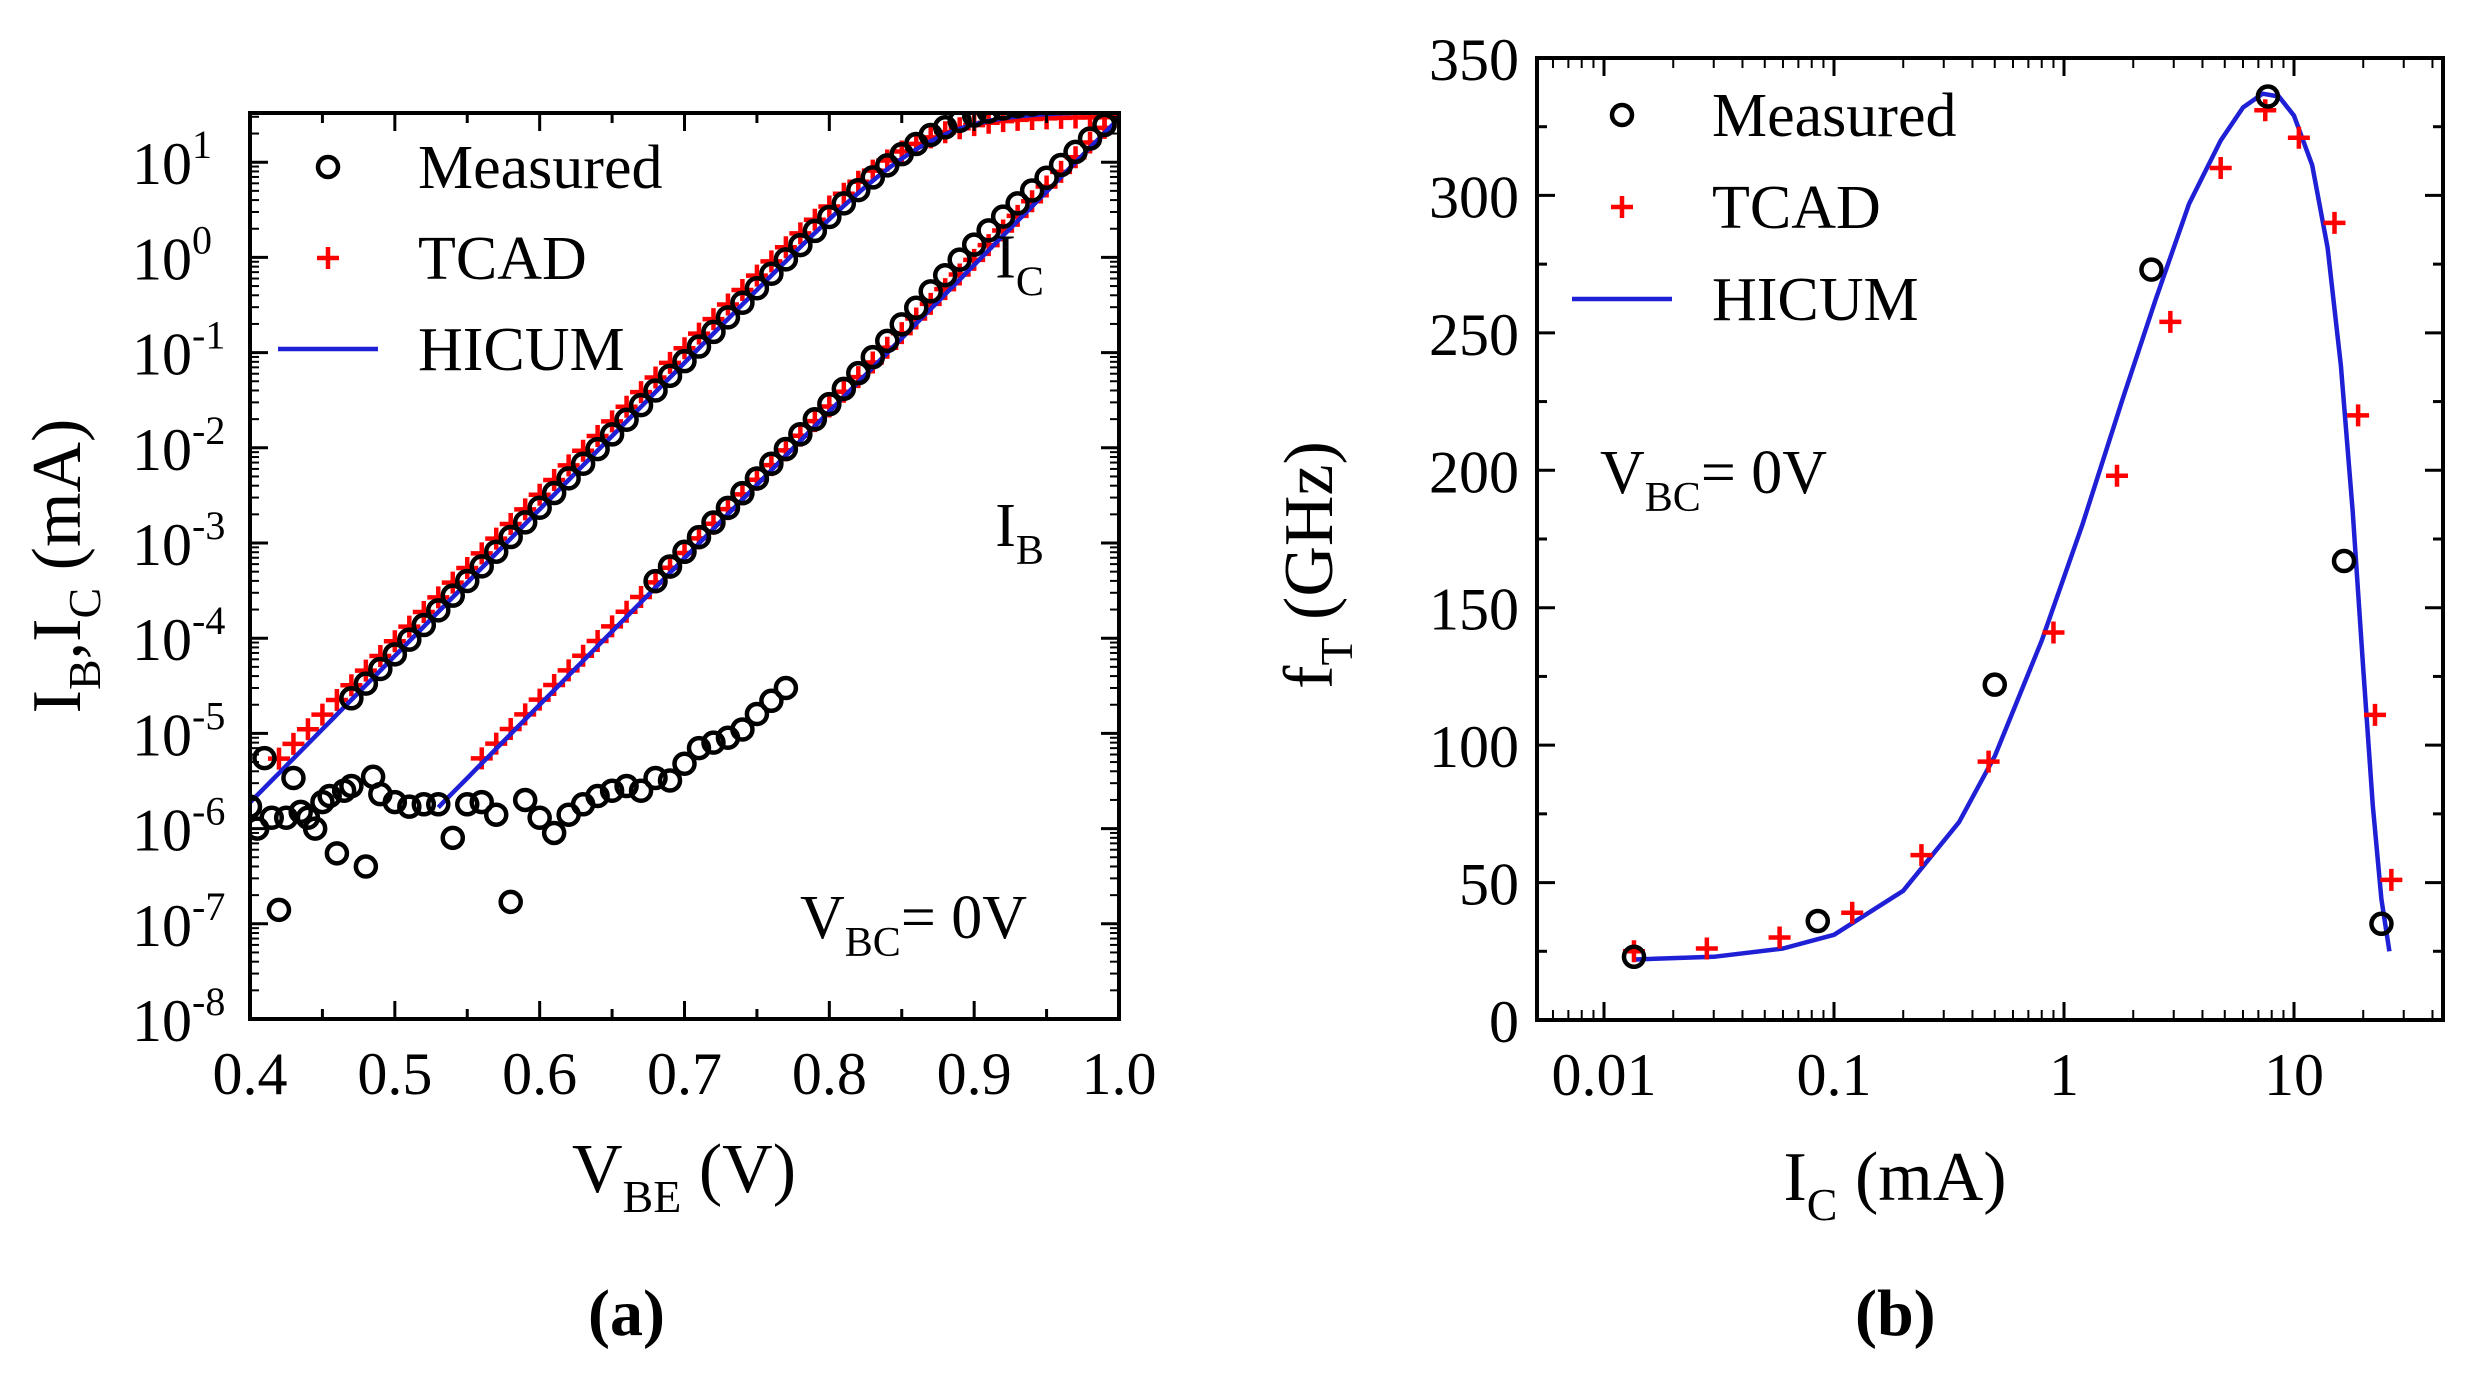 Image resolution: width=2468 pixels, height=1379 pixels. I want to click on b-legend-label-measured: Measured, so click(1834, 116).